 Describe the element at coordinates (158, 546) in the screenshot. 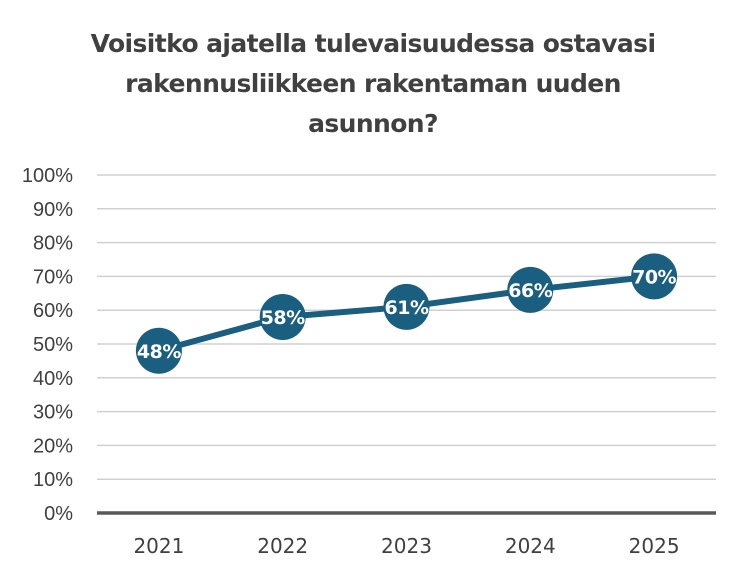

I see `x-tick-label: 2021` at that location.